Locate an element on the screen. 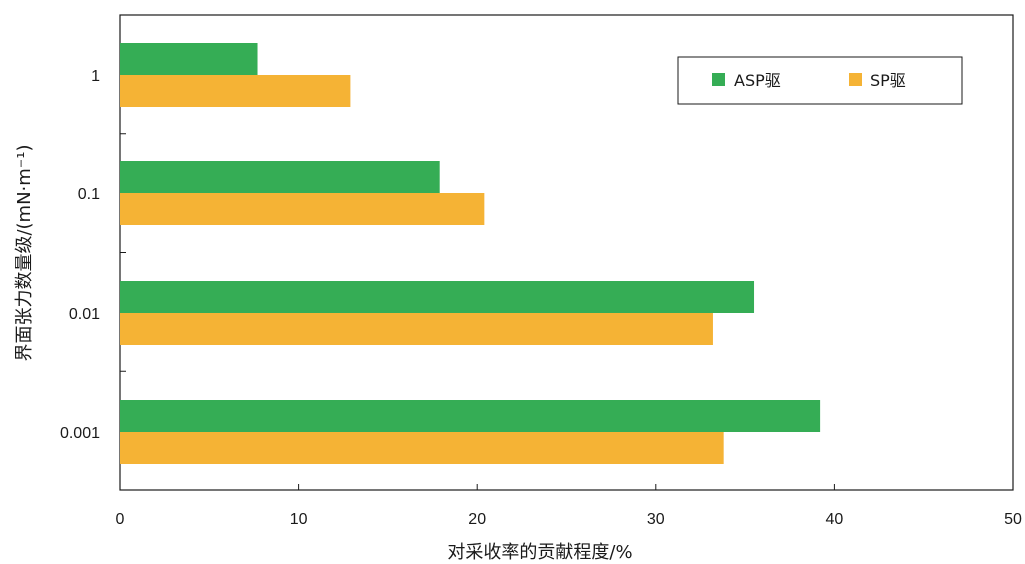 This screenshot has height=564, width=1025. bar-asp-0.001 is located at coordinates (470, 416).